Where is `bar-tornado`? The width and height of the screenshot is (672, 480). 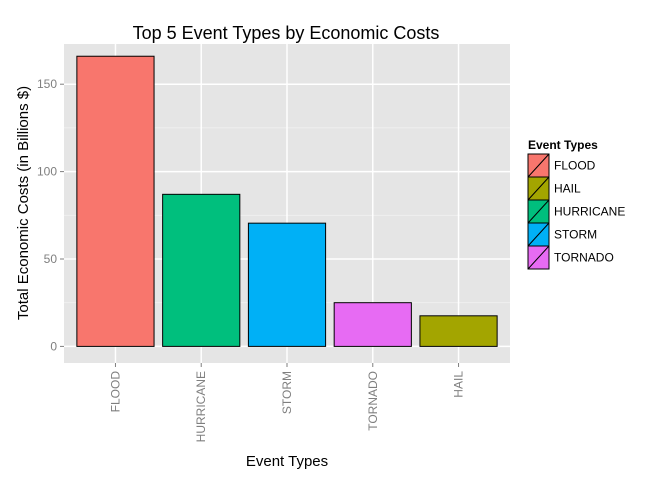 bar-tornado is located at coordinates (372, 324).